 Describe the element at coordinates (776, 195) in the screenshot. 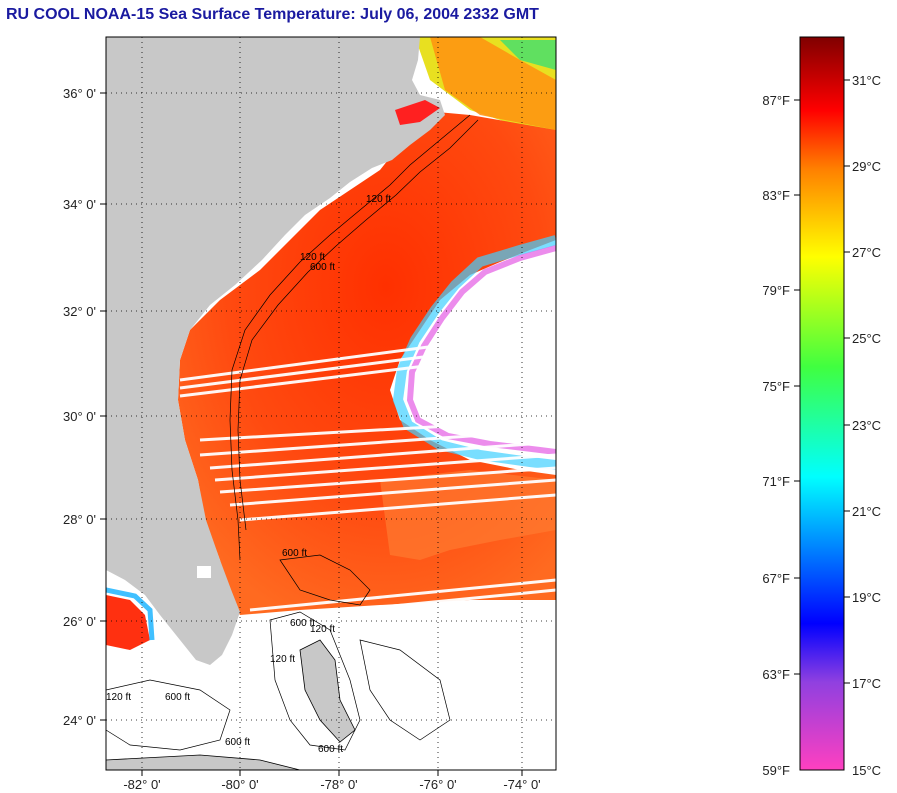

I see `cb-f-label: 83°F` at that location.